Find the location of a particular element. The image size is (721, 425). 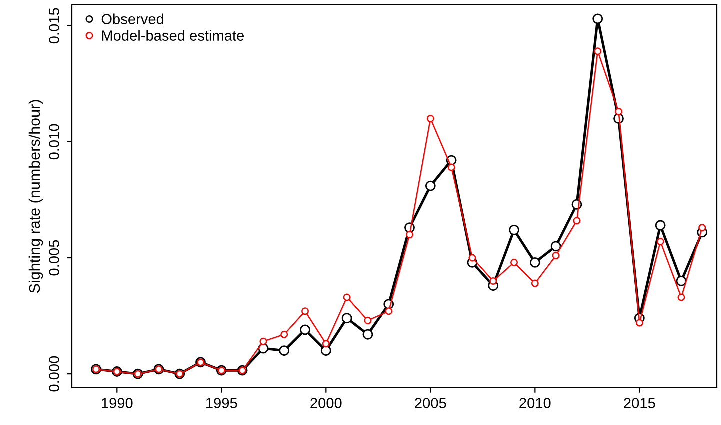

y-tick-label: 0.015 is located at coordinates (54, 26).